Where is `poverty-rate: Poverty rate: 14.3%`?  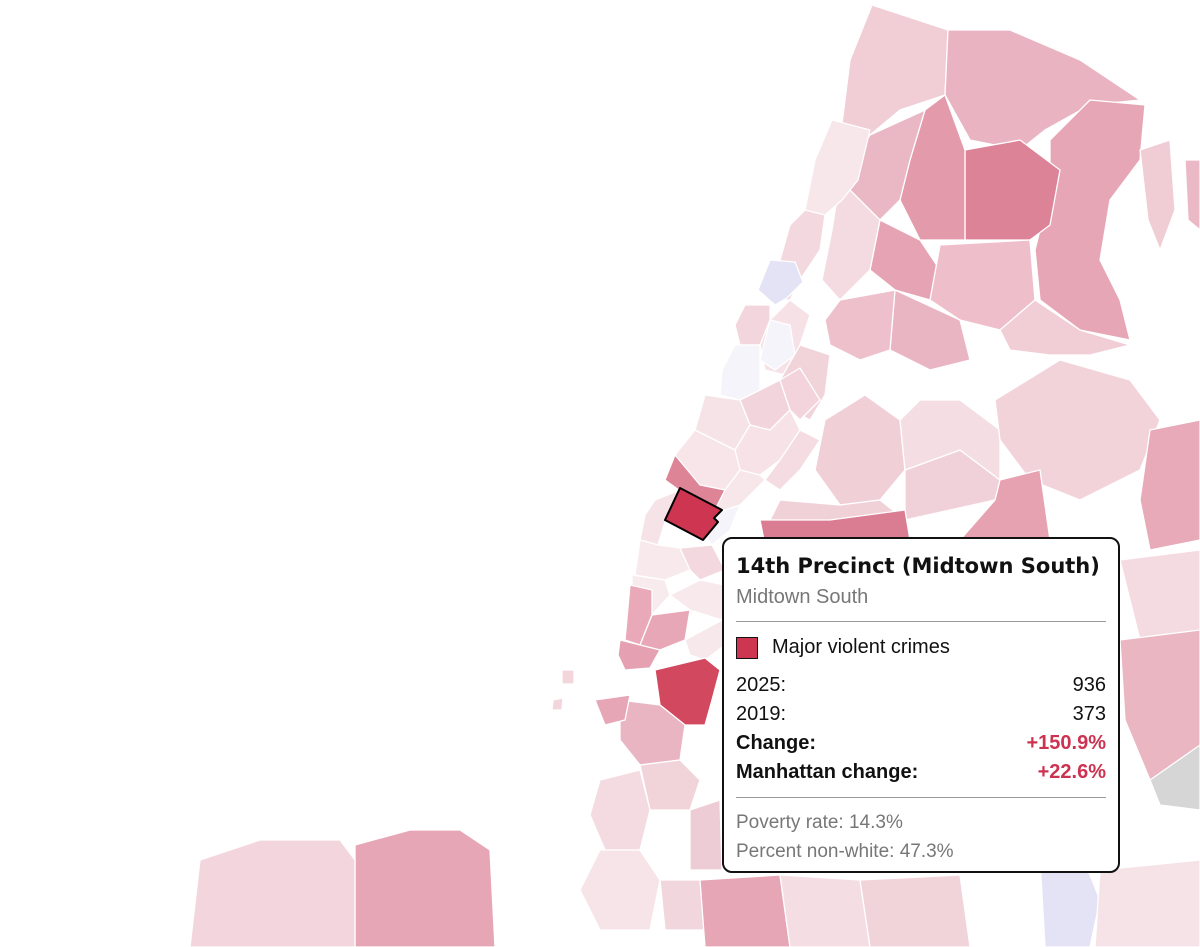
poverty-rate: Poverty rate: 14.3% is located at coordinates (819, 822).